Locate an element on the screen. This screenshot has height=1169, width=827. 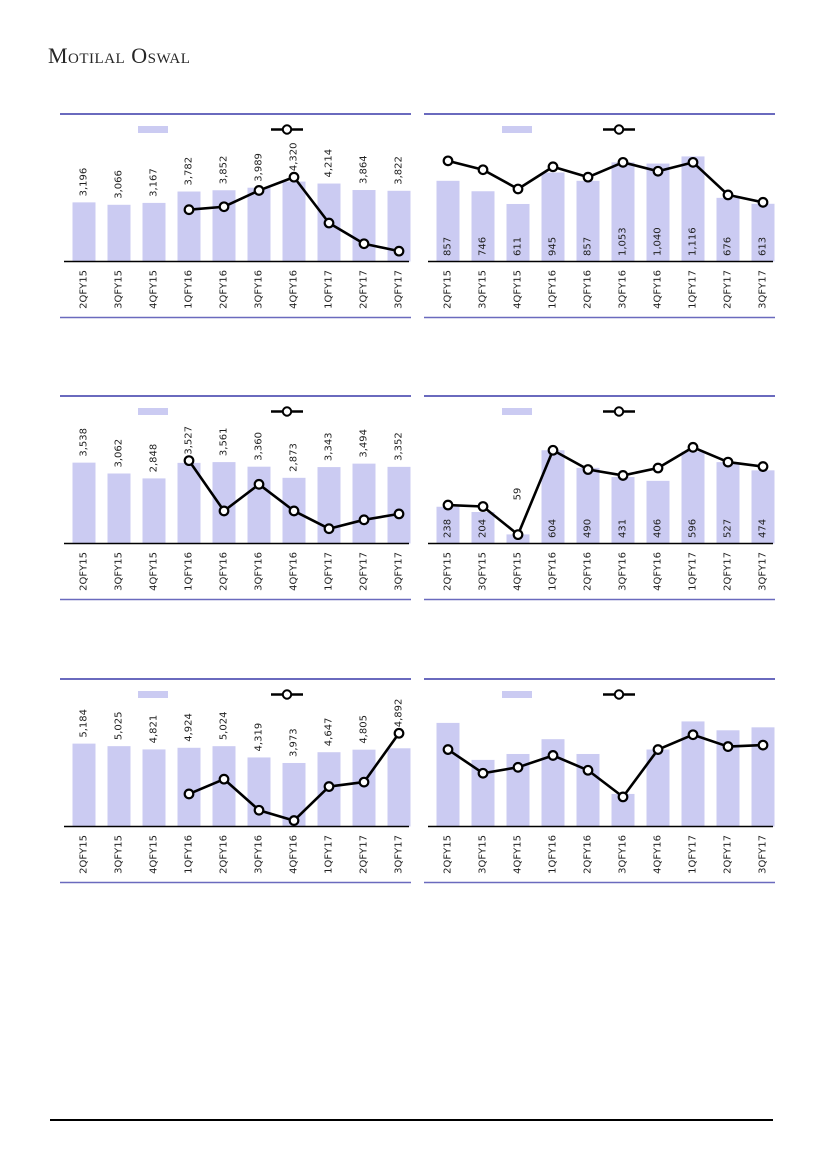
bar-value-label: 527 is located at coordinates (728, 528).